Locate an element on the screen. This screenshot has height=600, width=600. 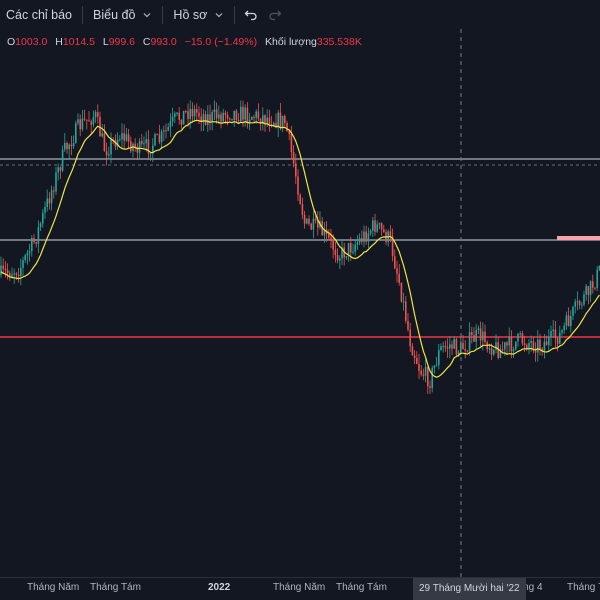
indicators-button: Các chỉ báo is located at coordinates (39, 14).